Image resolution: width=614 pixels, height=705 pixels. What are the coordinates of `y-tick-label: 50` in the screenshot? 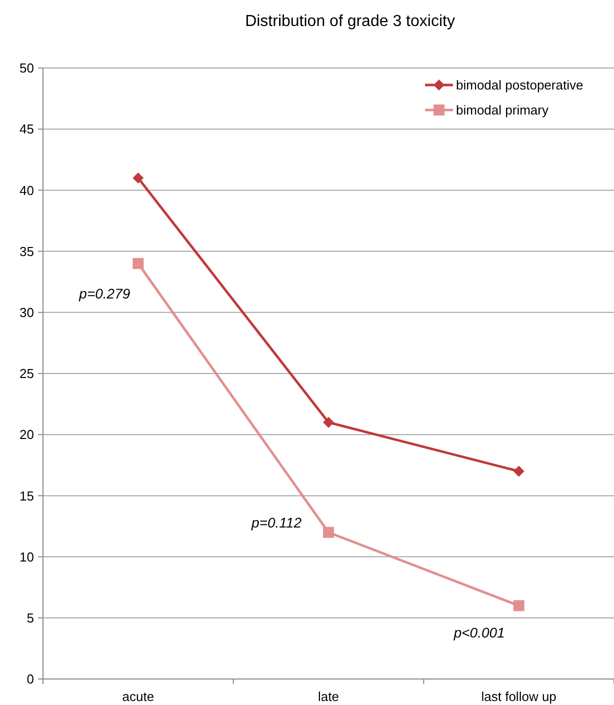 It's located at (27, 68).